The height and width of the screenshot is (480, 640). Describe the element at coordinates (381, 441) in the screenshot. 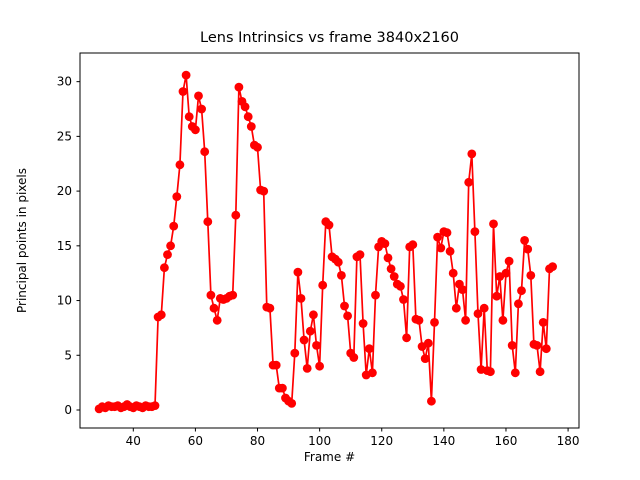

I see `x-tick-label: 120` at that location.